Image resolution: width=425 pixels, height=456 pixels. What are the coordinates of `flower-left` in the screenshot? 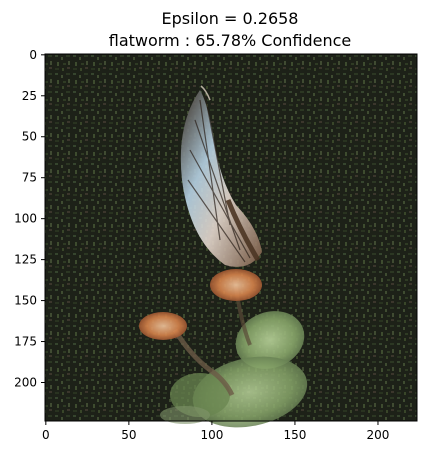 It's located at (163, 326).